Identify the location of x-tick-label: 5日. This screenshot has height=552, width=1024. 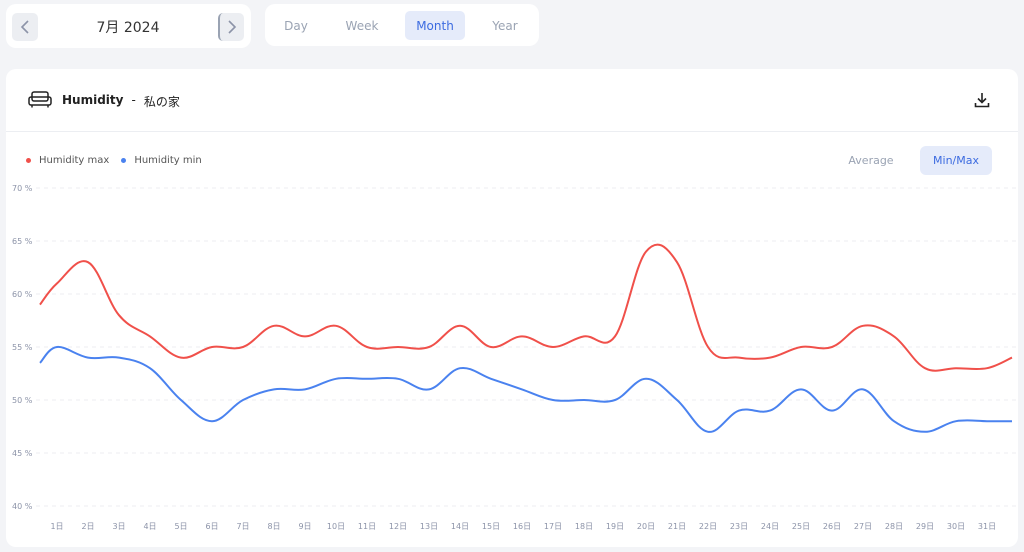
(180, 526).